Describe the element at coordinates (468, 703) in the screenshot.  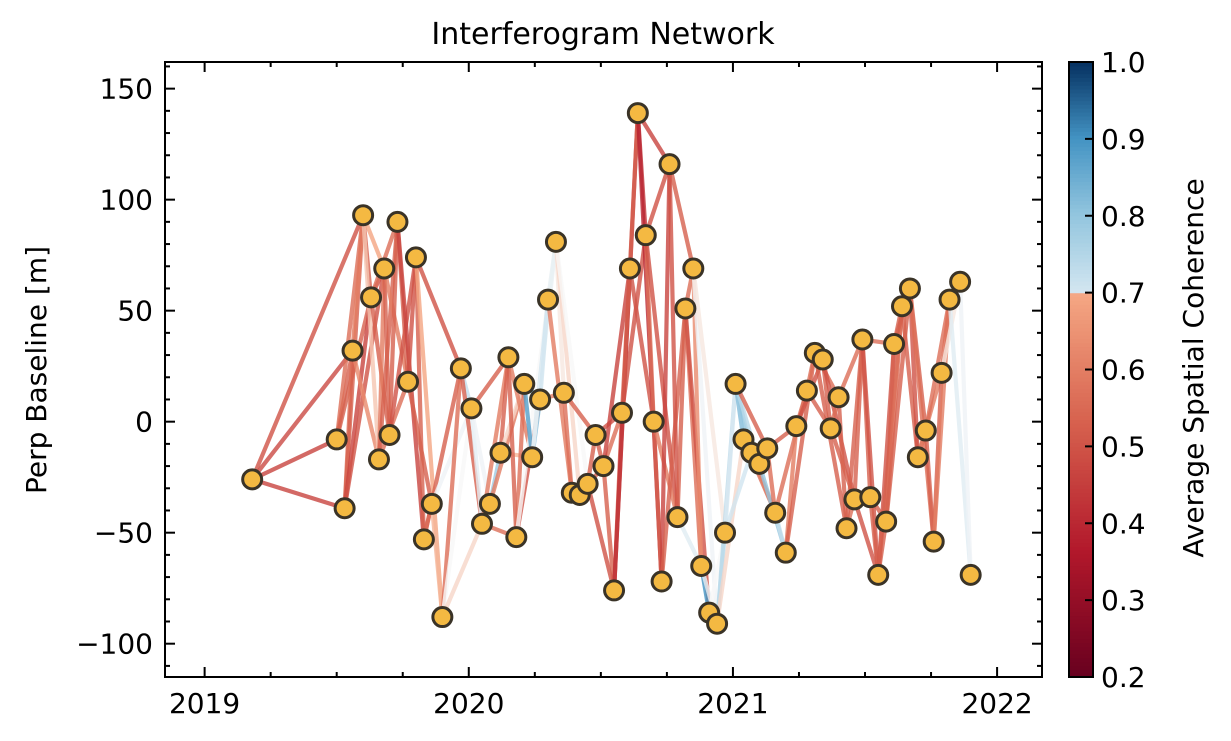
I see `x-tick-label: 2020` at that location.